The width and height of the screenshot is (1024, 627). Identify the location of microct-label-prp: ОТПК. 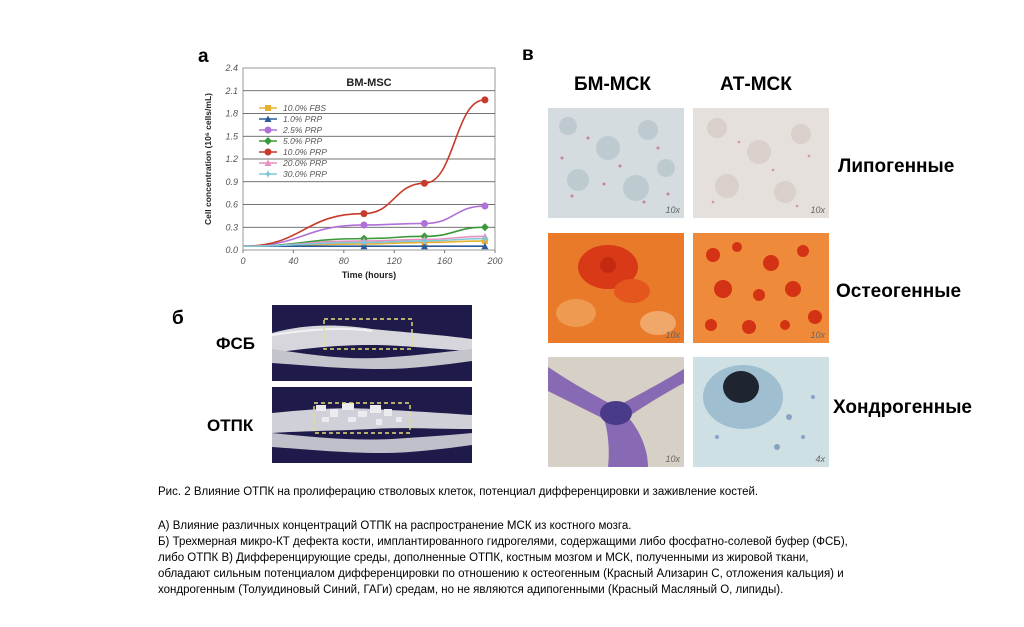
(230, 425).